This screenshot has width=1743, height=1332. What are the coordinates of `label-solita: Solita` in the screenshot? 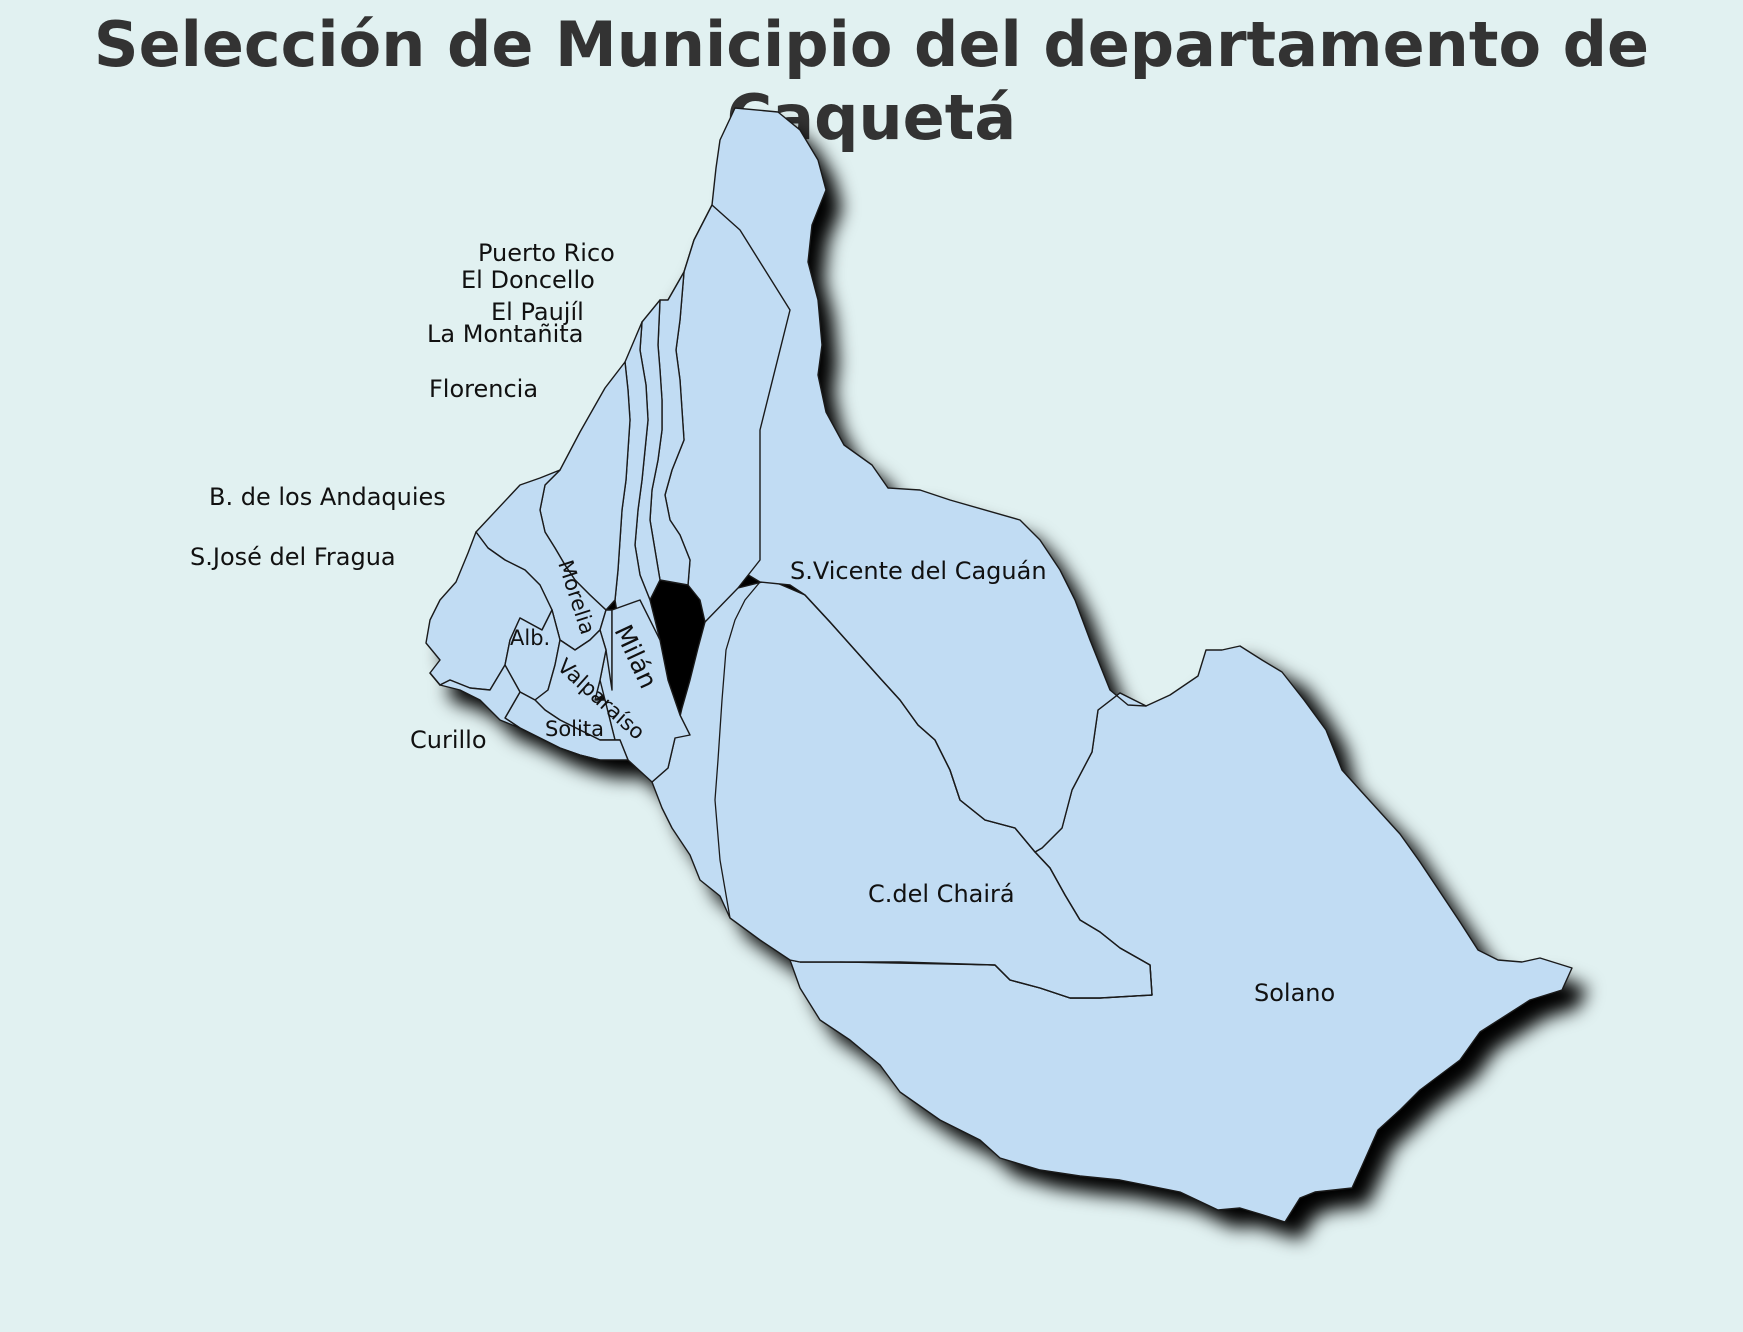 It's located at (574, 729).